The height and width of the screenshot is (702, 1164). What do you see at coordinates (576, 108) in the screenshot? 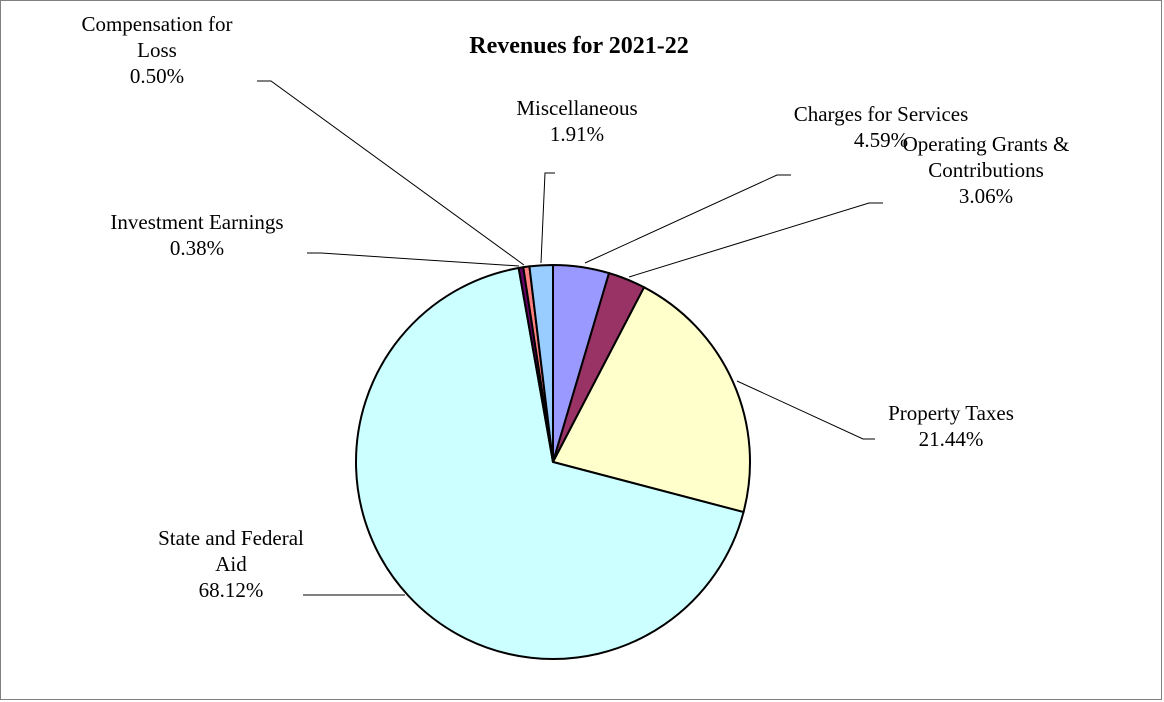
I see `slice-label-line: Miscellaneous` at bounding box center [576, 108].